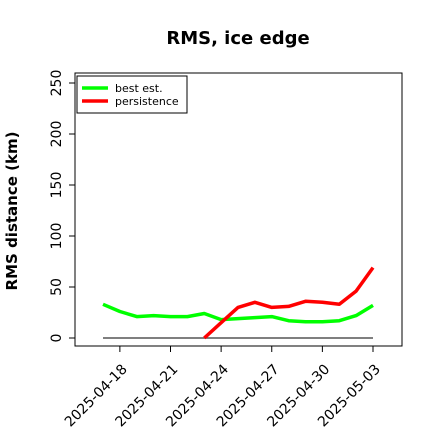  Describe the element at coordinates (57, 83) in the screenshot. I see `y-tick-label: 250` at that location.